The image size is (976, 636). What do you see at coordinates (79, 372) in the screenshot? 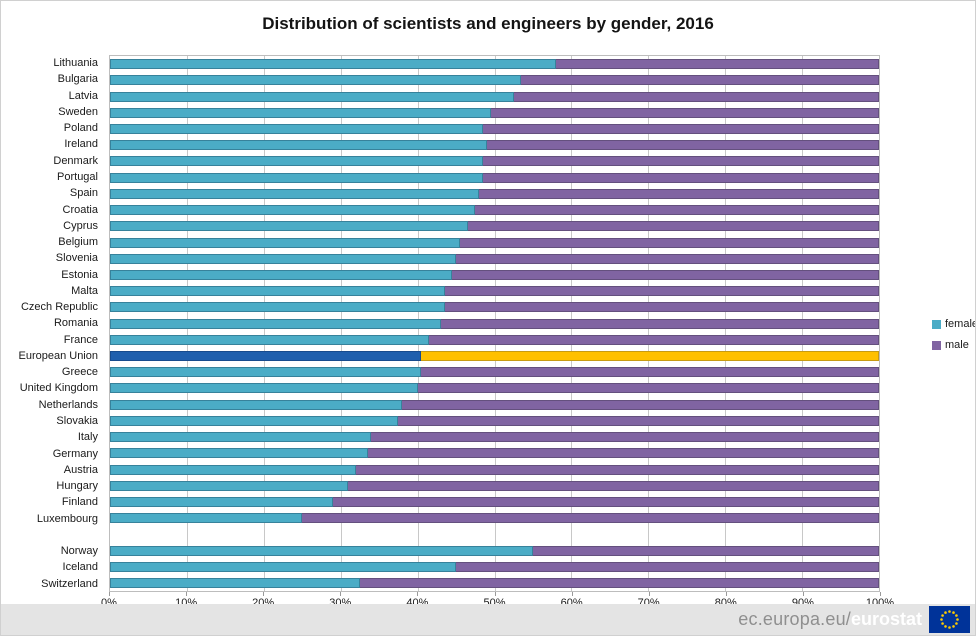
I see `y-axis-label: Greece` at bounding box center [79, 372].